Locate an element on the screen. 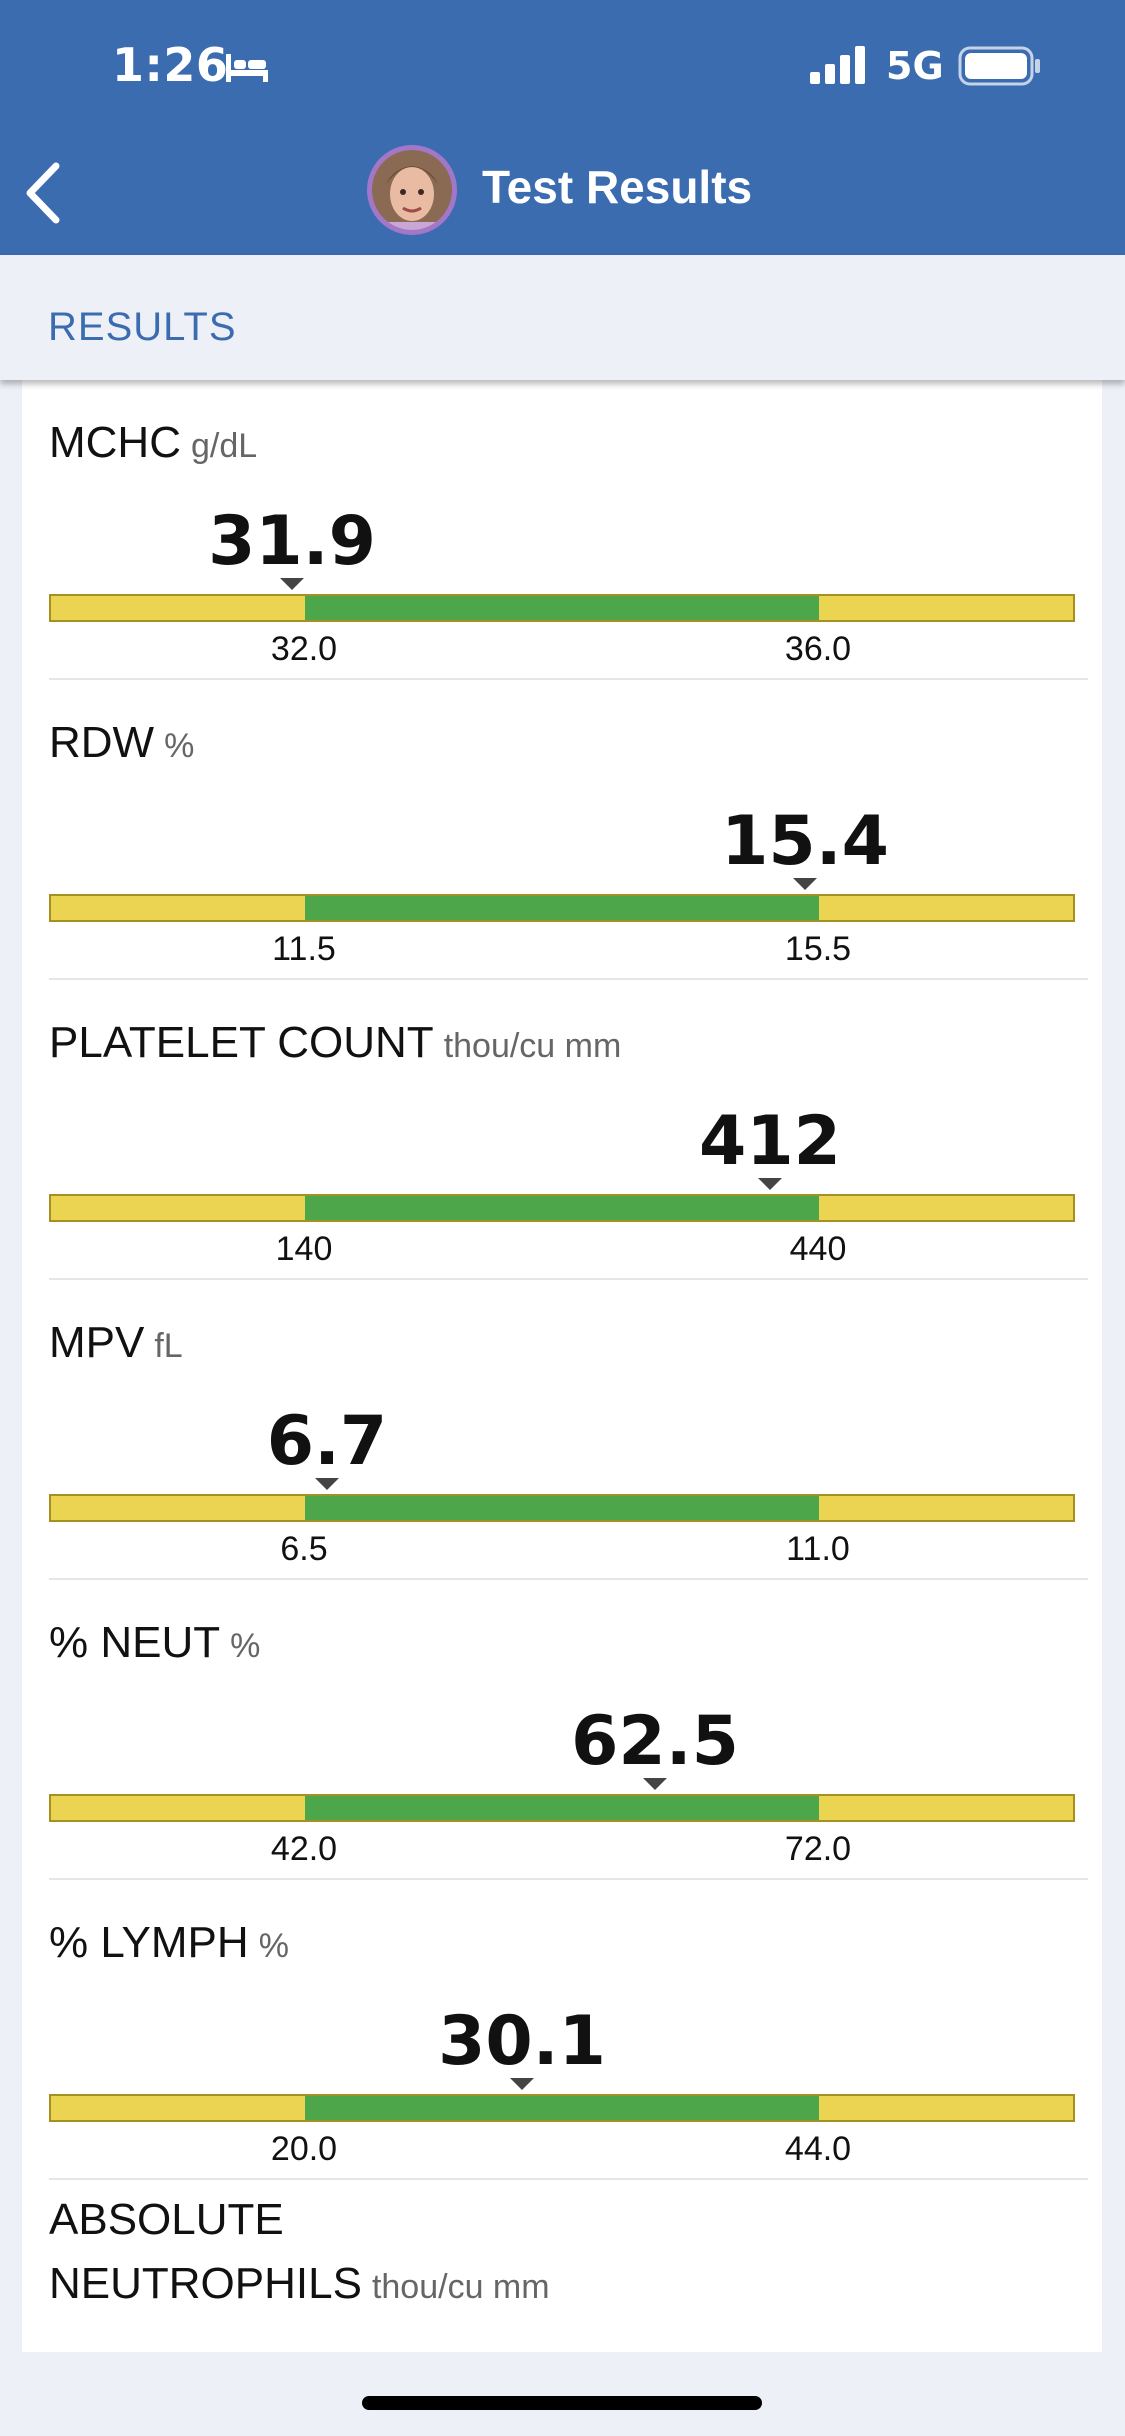  range-high-label: 15.5 is located at coordinates (818, 949).